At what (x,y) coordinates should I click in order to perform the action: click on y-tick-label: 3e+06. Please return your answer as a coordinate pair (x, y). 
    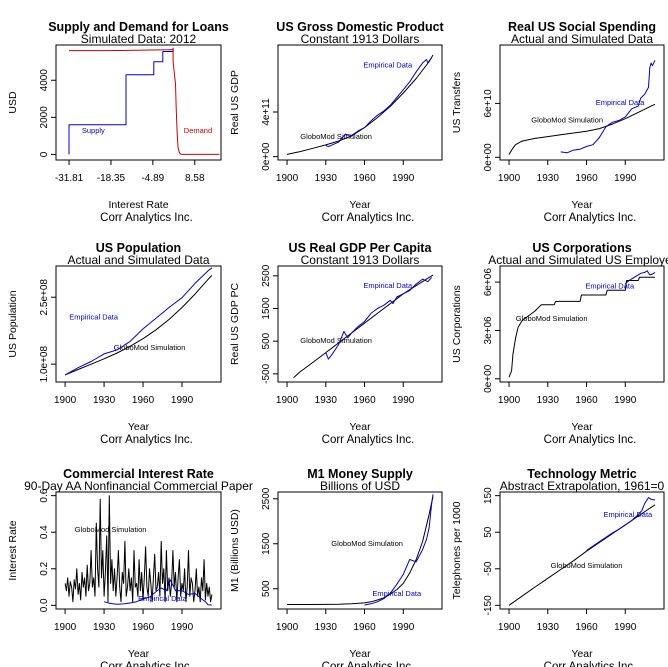
    Looking at the image, I should click on (488, 330).